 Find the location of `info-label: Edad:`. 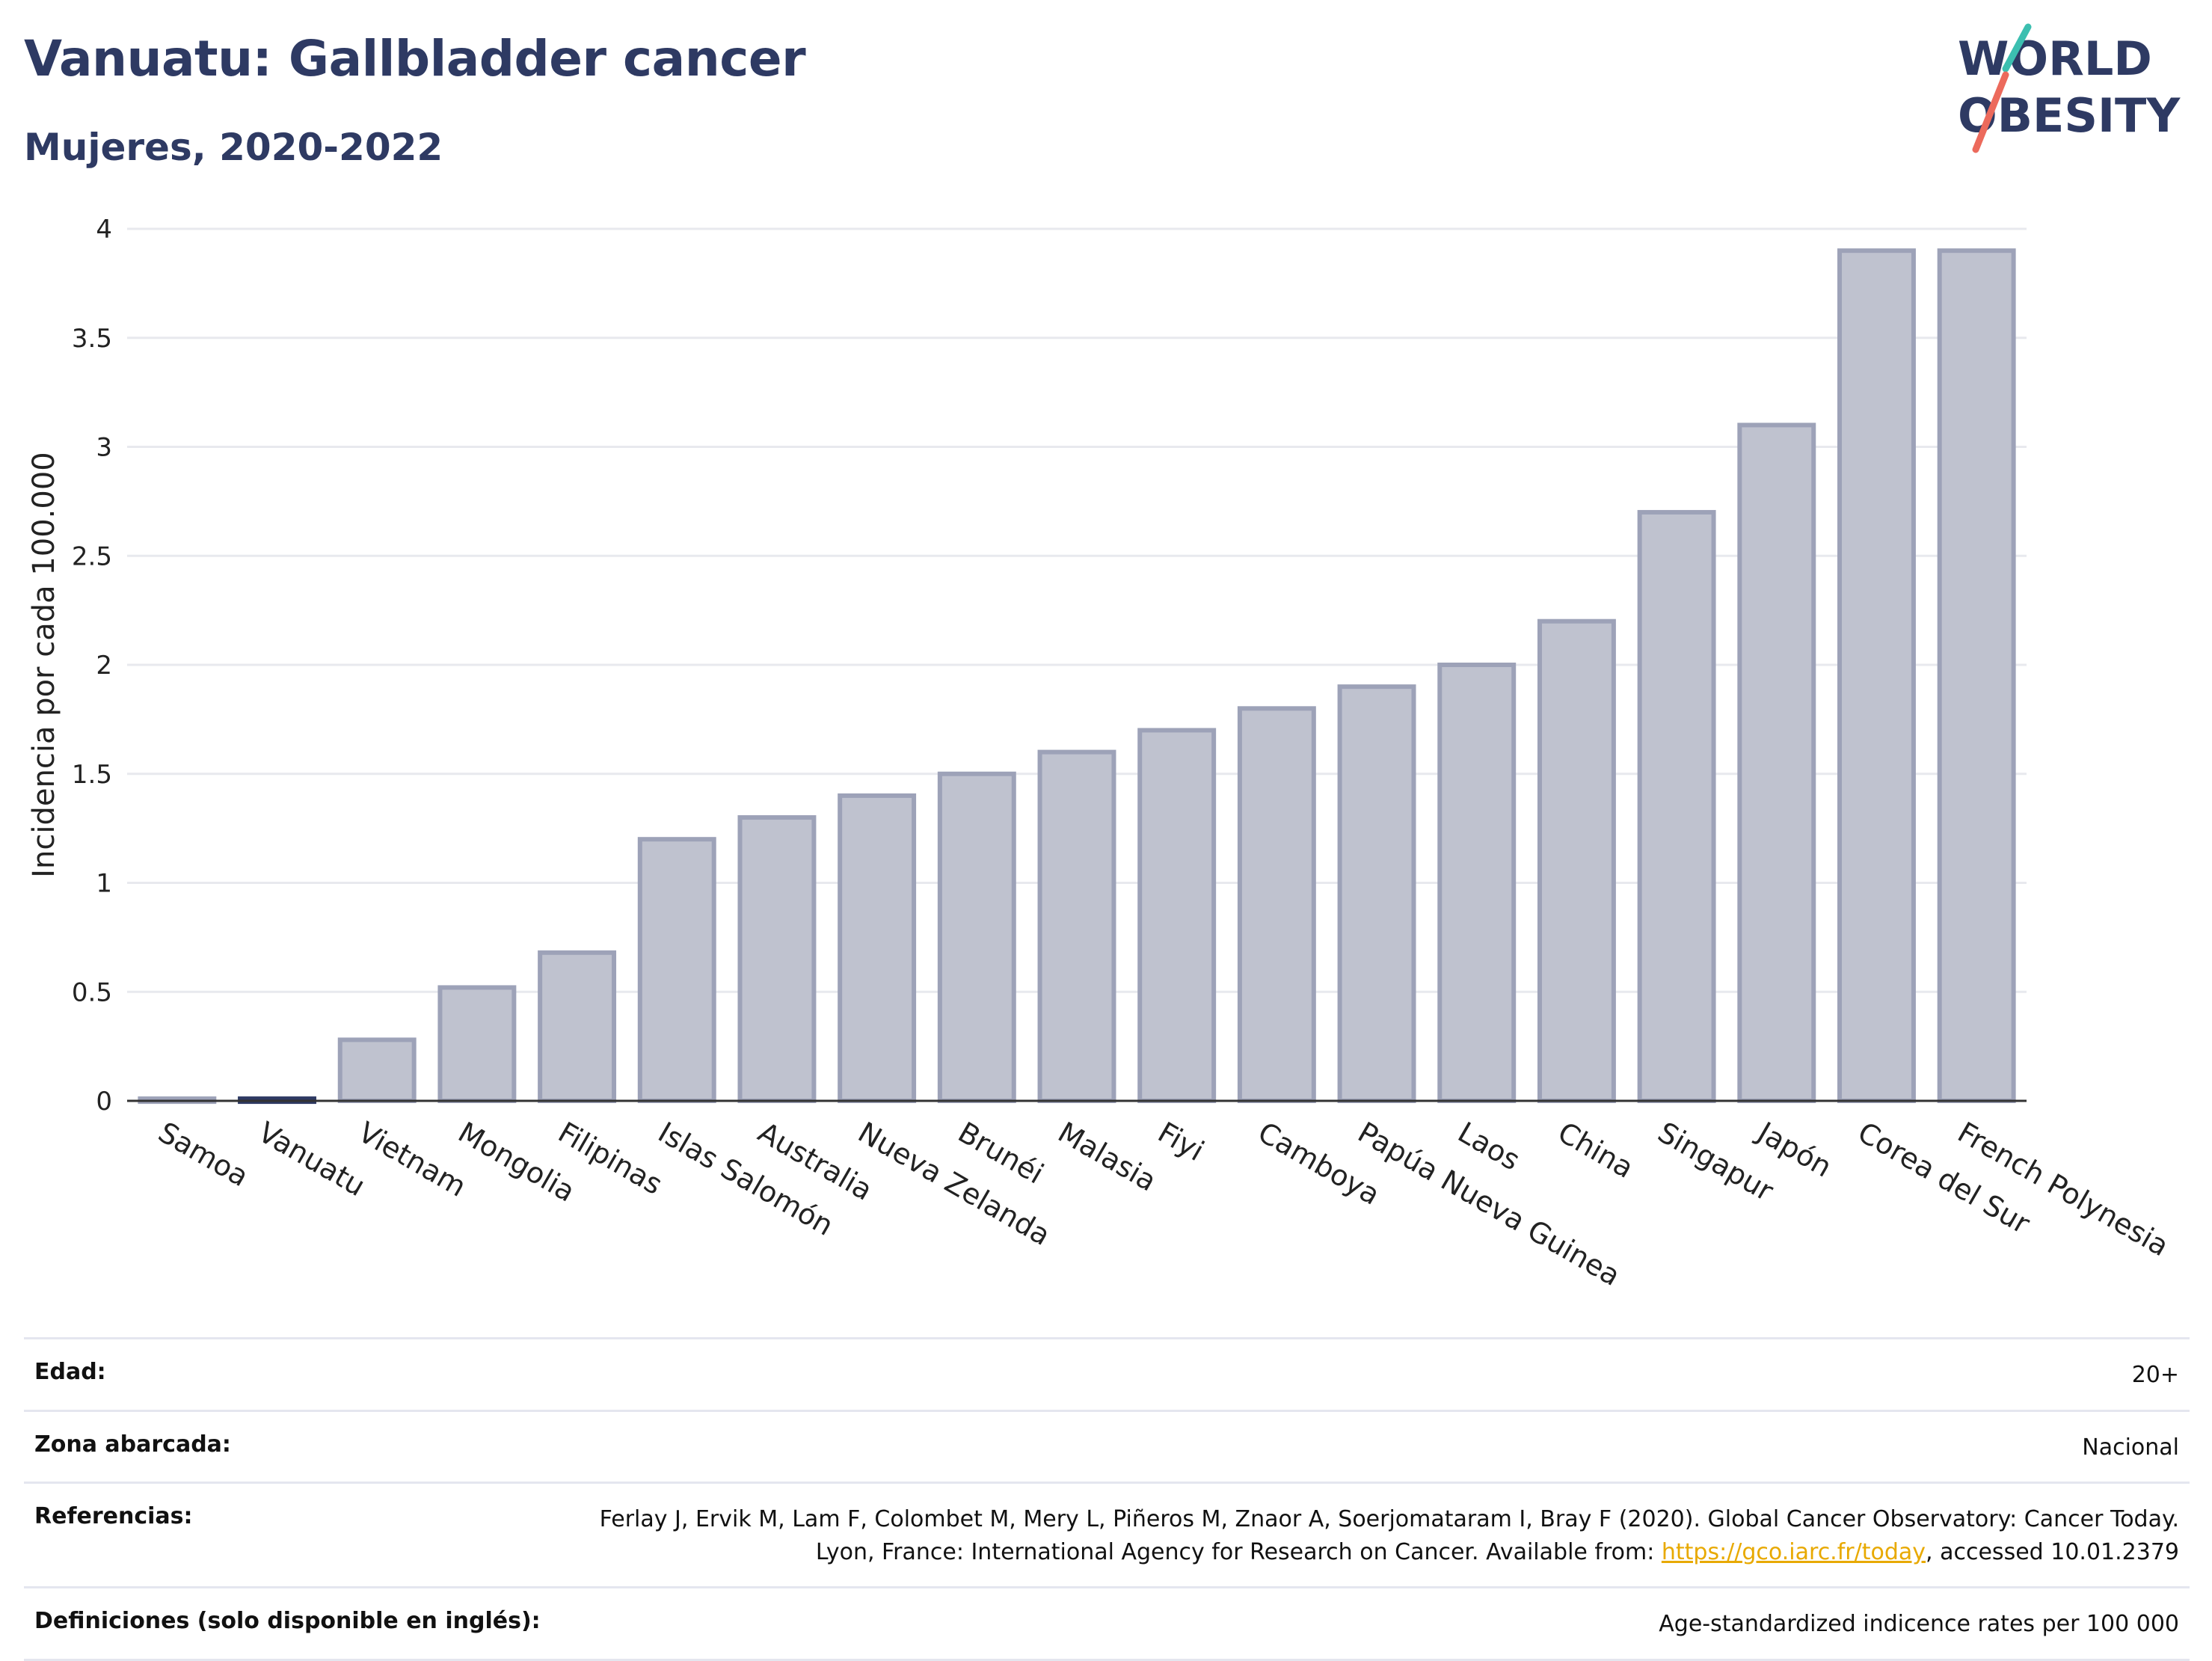

info-label: Edad: is located at coordinates (70, 1372).